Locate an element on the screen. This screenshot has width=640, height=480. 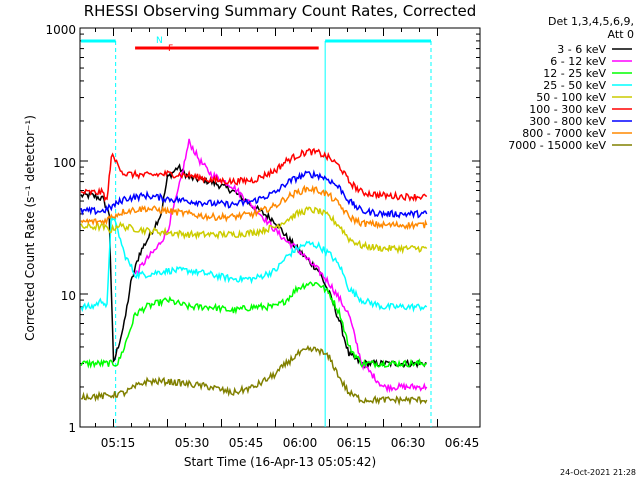
y-tick-label-10: 10 is located at coordinates (68, 296).